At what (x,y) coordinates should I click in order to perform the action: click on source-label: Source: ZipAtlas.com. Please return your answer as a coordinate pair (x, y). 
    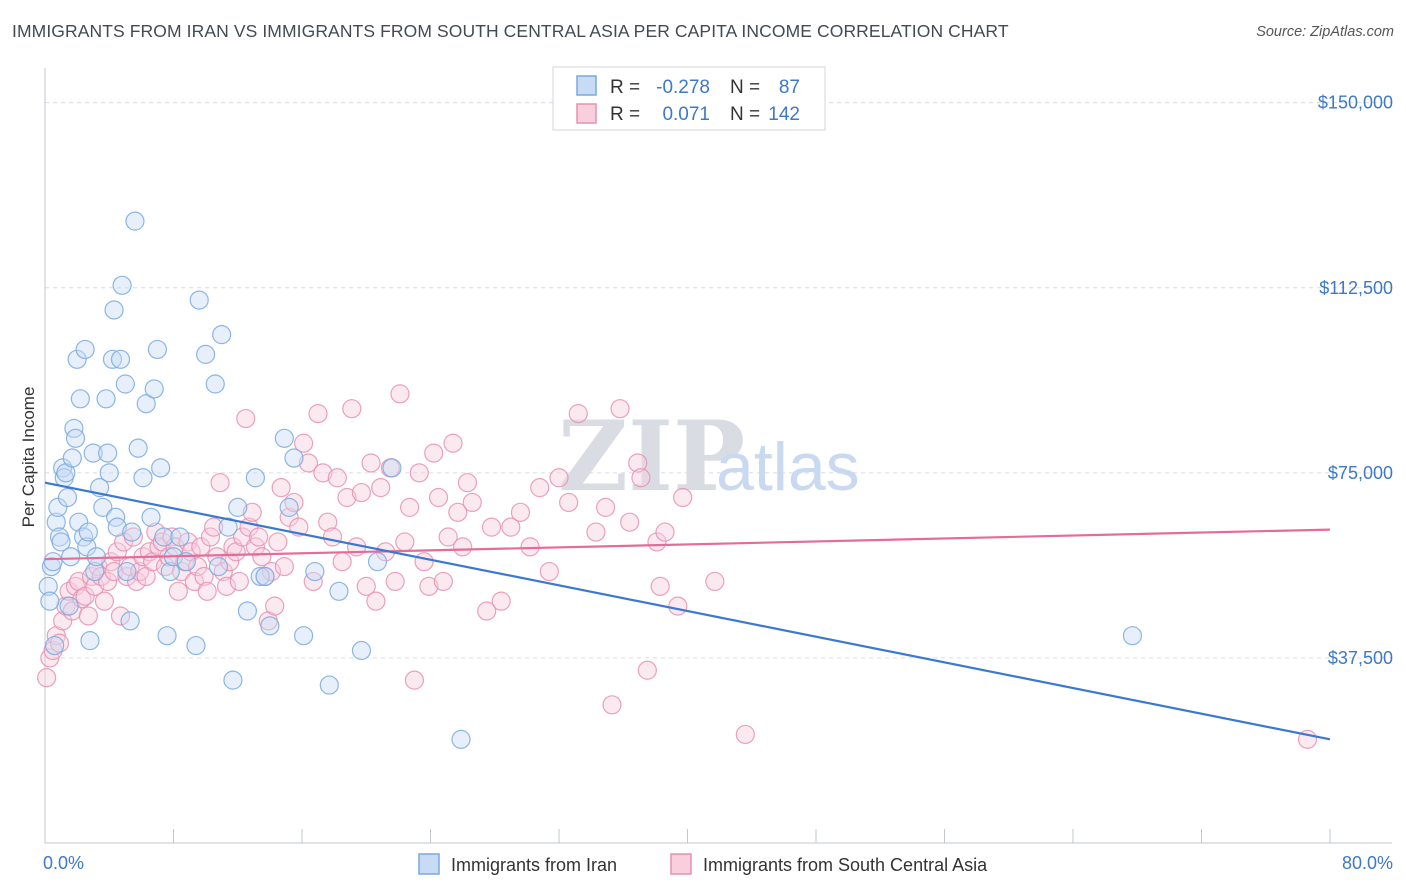
    Looking at the image, I should click on (1325, 32).